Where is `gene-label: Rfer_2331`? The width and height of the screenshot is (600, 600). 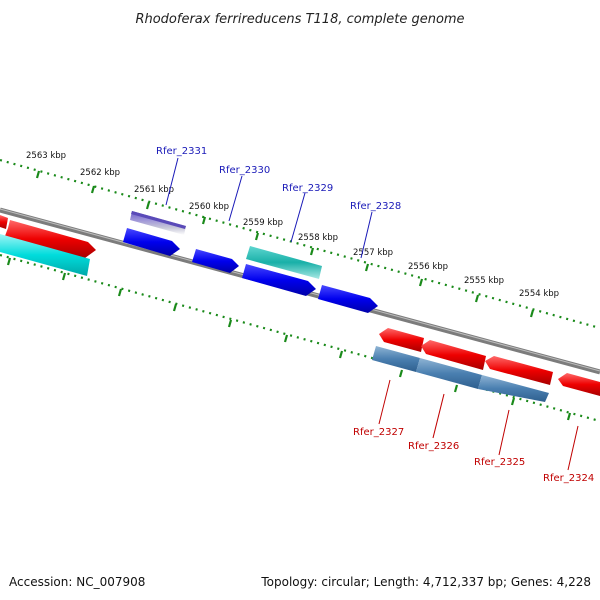
gene-label: Rfer_2331 is located at coordinates (181, 151).